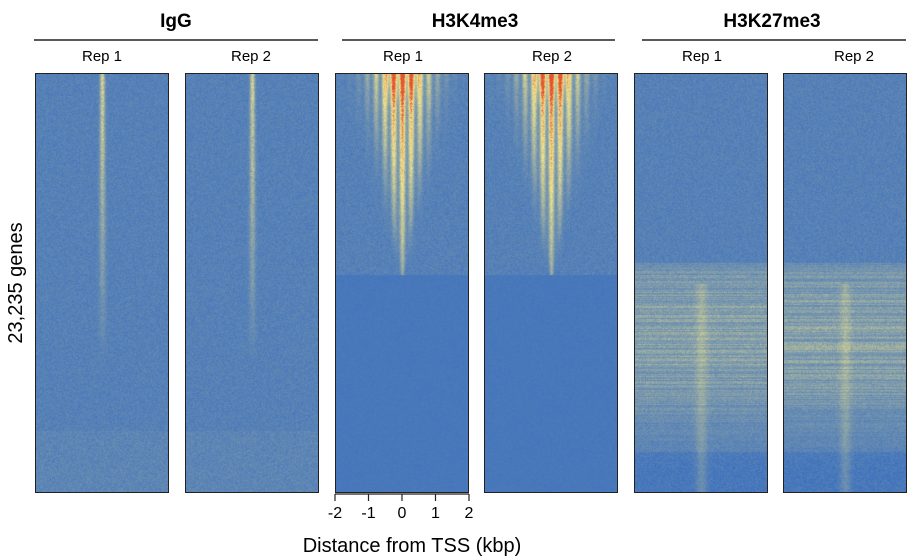 This screenshot has height=558, width=908. I want to click on x-axis: -2 -1 0 1 2, so click(401, 507).